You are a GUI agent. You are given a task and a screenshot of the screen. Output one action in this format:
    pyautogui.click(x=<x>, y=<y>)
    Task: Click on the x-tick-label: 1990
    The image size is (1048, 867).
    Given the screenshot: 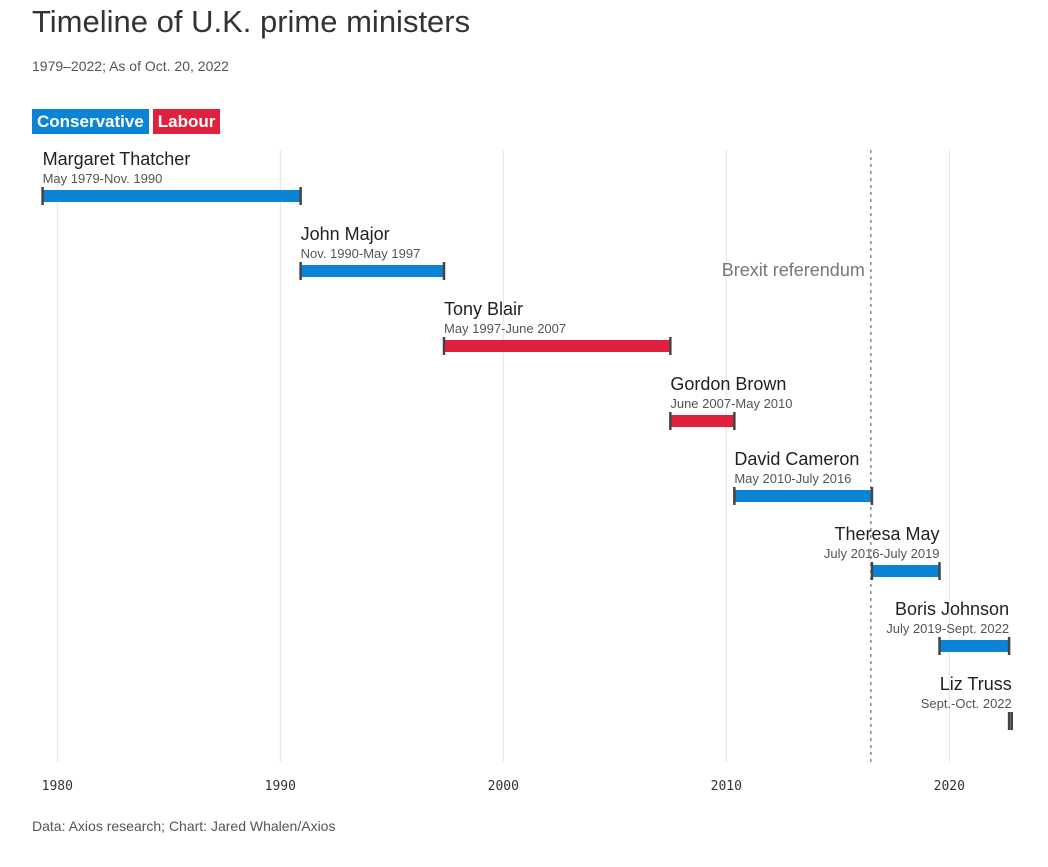 What is the action you would take?
    pyautogui.click(x=280, y=786)
    